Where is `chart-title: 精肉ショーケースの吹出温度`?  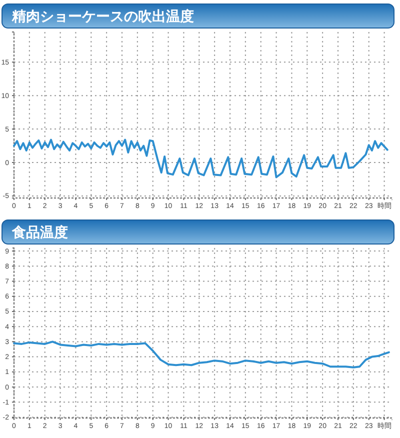
chart-title: 精肉ショーケースの吹出温度 is located at coordinates (102, 16).